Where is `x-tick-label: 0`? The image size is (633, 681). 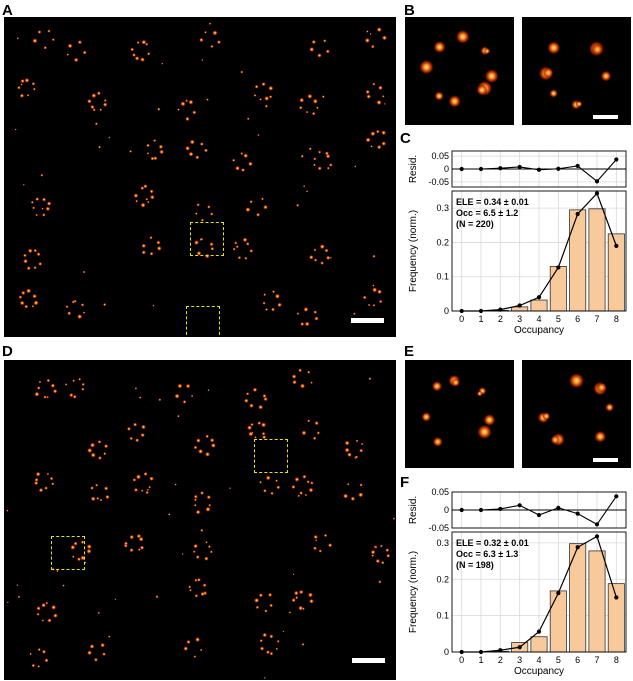 x-tick-label: 0 is located at coordinates (461, 319).